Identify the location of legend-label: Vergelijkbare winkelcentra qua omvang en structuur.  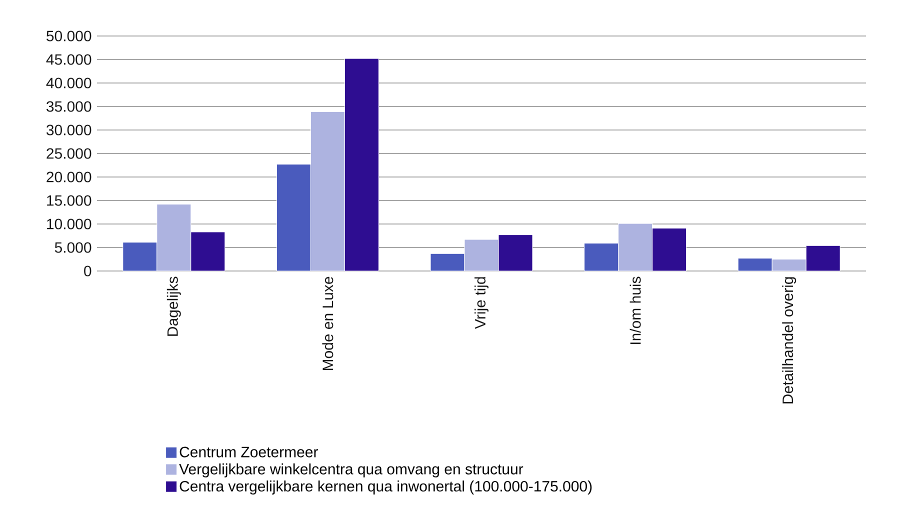
(351, 470).